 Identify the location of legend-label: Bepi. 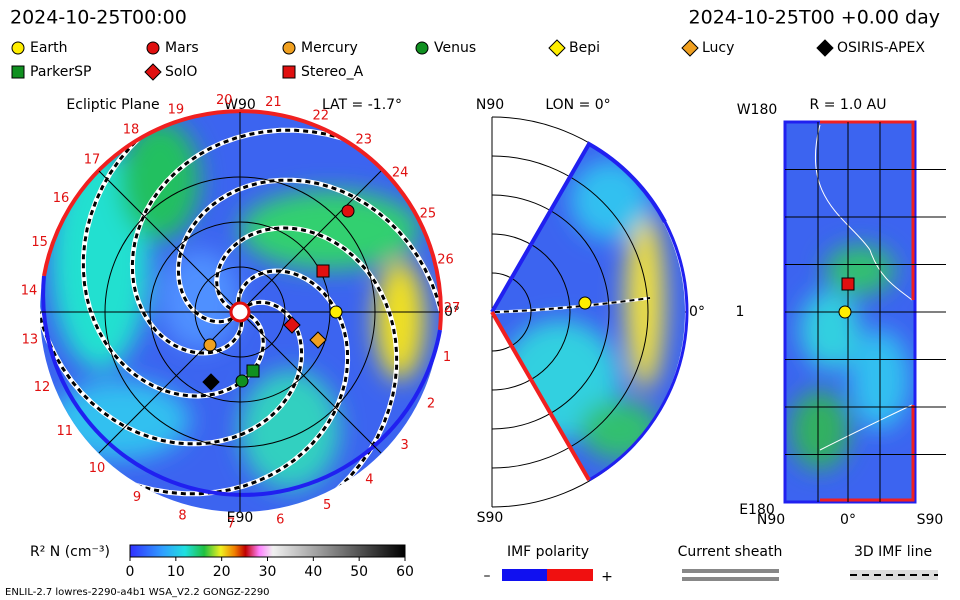
(584, 48).